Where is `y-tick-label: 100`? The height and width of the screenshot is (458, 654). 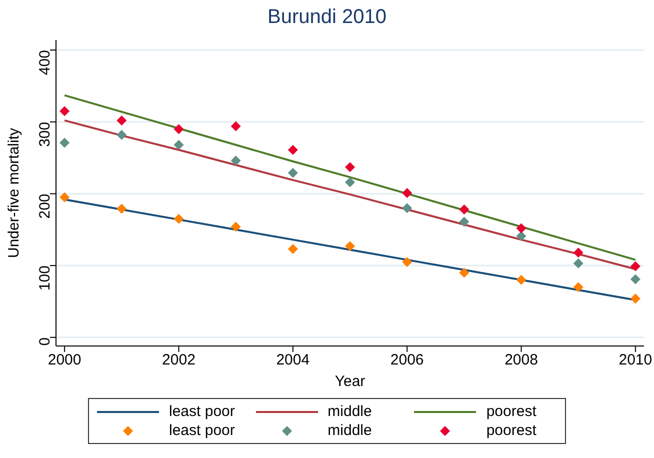 y-tick-label: 100 is located at coordinates (45, 278).